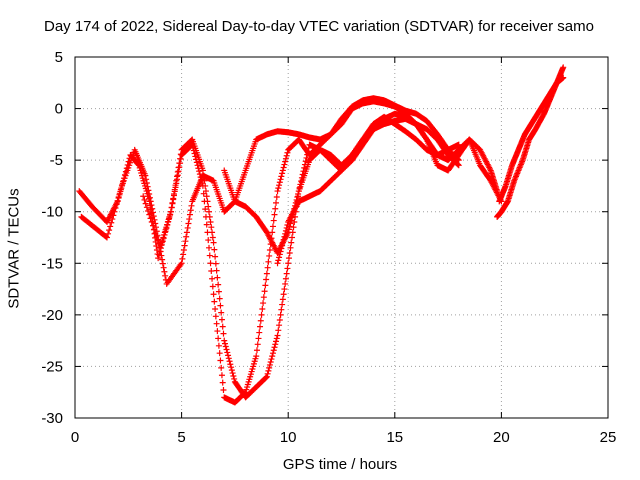 This screenshot has height=480, width=640. What do you see at coordinates (608, 437) in the screenshot?
I see `x-tick-label: 25` at bounding box center [608, 437].